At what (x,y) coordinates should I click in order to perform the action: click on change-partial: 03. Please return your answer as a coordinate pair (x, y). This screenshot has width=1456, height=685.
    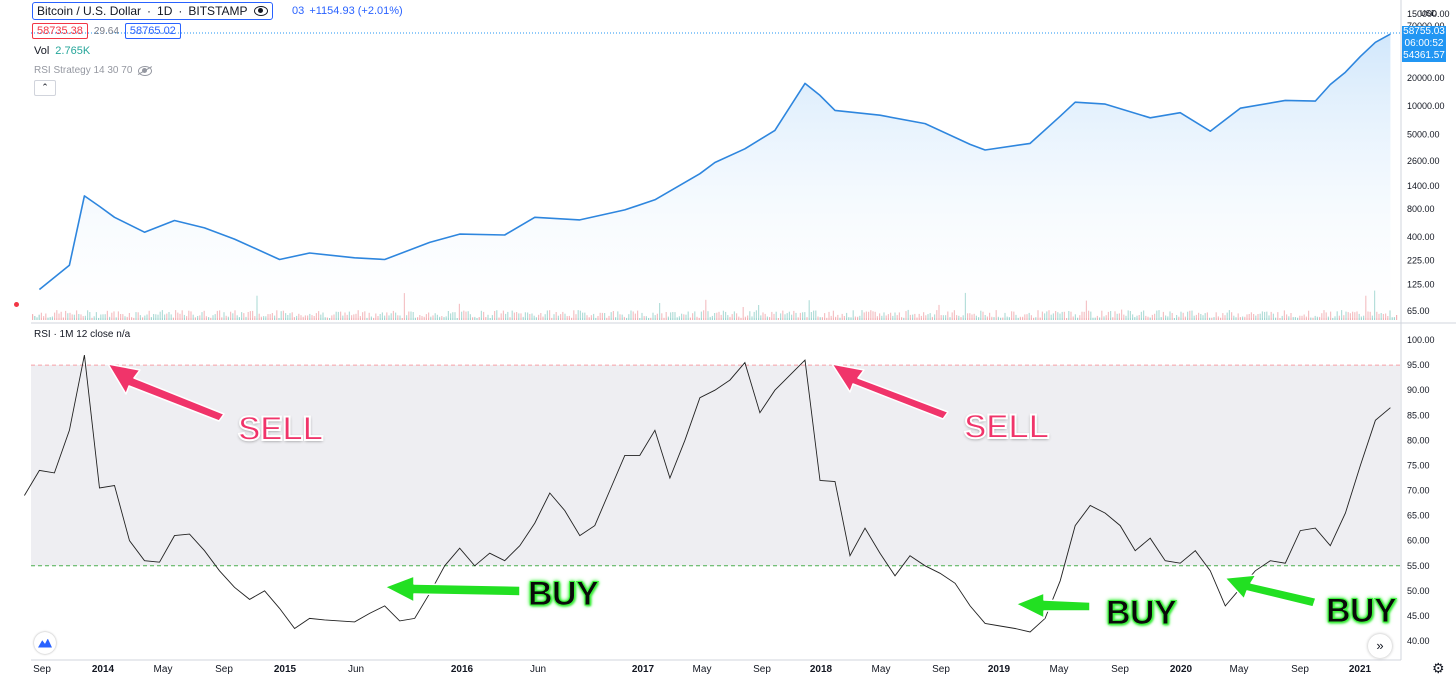
    Looking at the image, I should click on (298, 11).